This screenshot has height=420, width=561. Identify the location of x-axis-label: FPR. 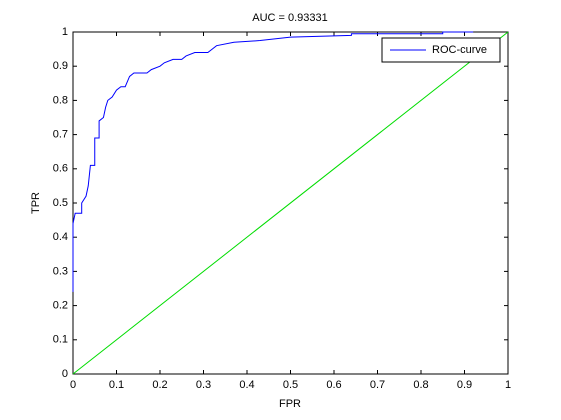
(290, 404).